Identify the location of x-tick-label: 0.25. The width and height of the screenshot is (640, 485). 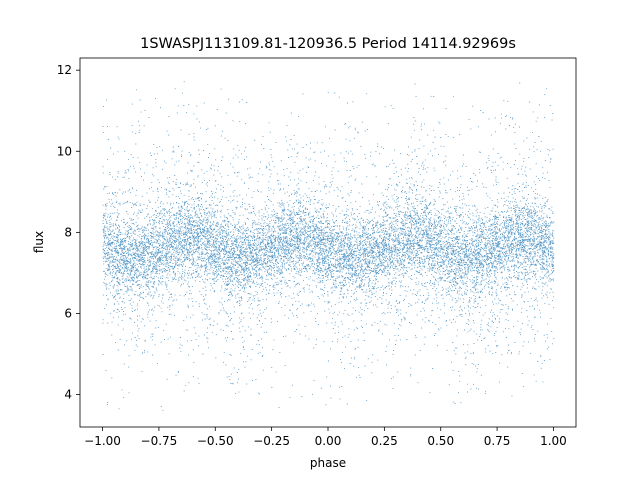
(384, 441).